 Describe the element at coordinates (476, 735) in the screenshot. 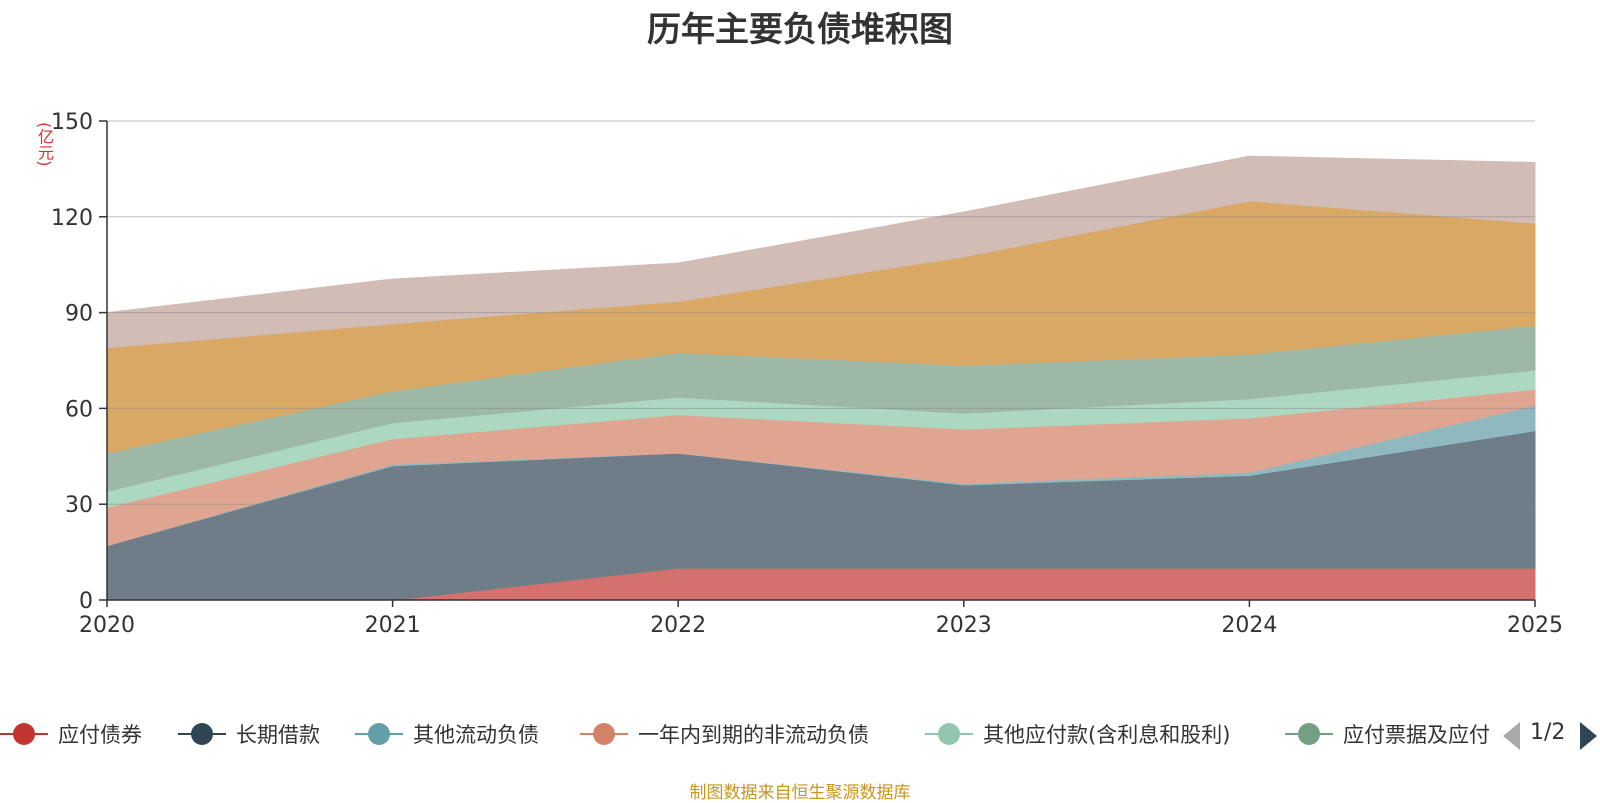

I see `legend-label: 其他流动负债` at that location.